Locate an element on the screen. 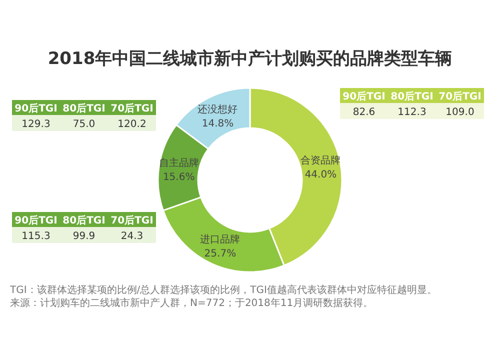 This screenshot has height=362, width=500. slice-label: 还没想好 is located at coordinates (218, 110).